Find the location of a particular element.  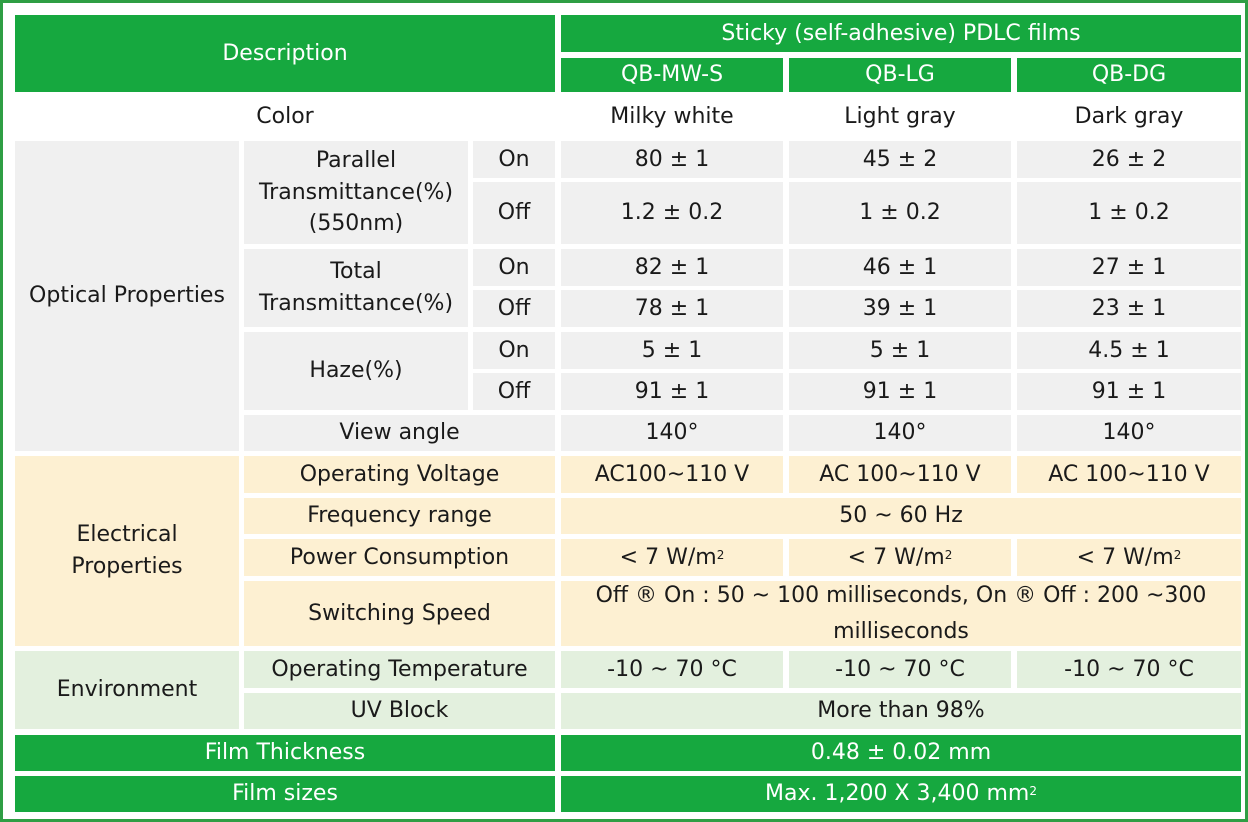

film-sizes-text: Max. 1,200 X 3,400 mm is located at coordinates (897, 794).